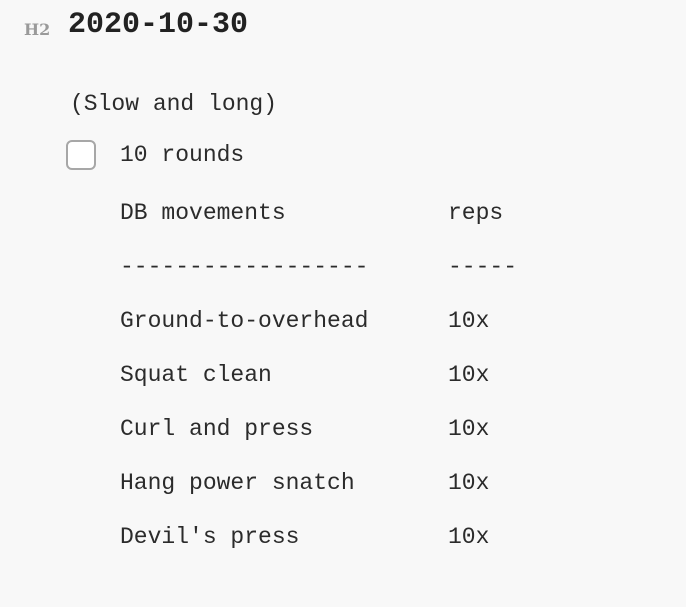 This screenshot has height=607, width=686. I want to click on movement-cell: Ground-to-overhead, so click(244, 321).